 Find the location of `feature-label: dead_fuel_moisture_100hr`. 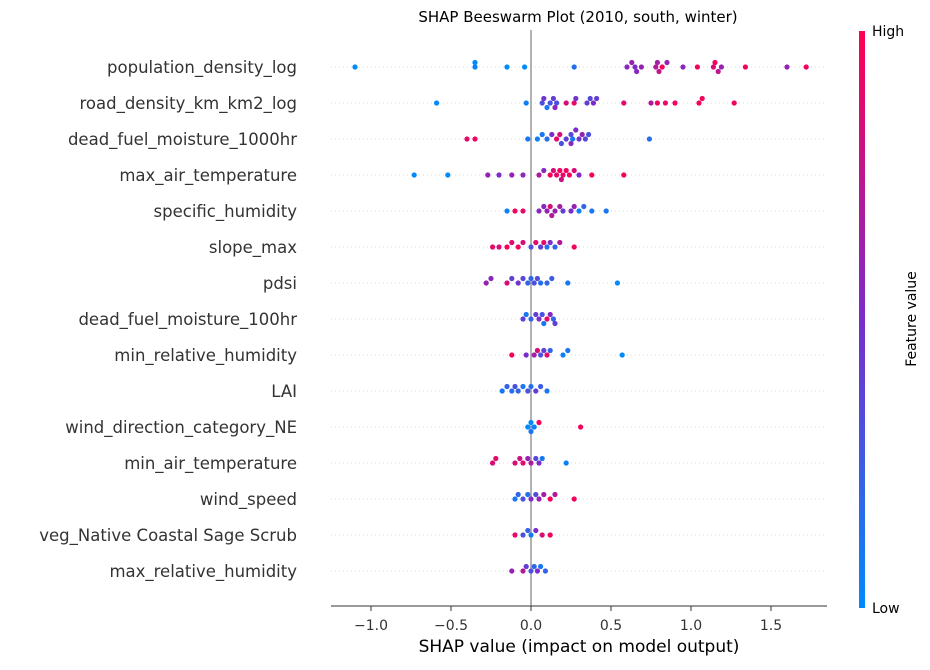

feature-label: dead_fuel_moisture_100hr is located at coordinates (187, 320).